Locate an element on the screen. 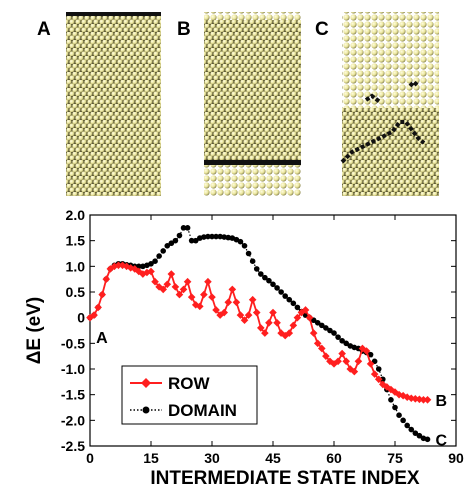 The height and width of the screenshot is (492, 471). panel-c-lower-lattice is located at coordinates (390, 152).